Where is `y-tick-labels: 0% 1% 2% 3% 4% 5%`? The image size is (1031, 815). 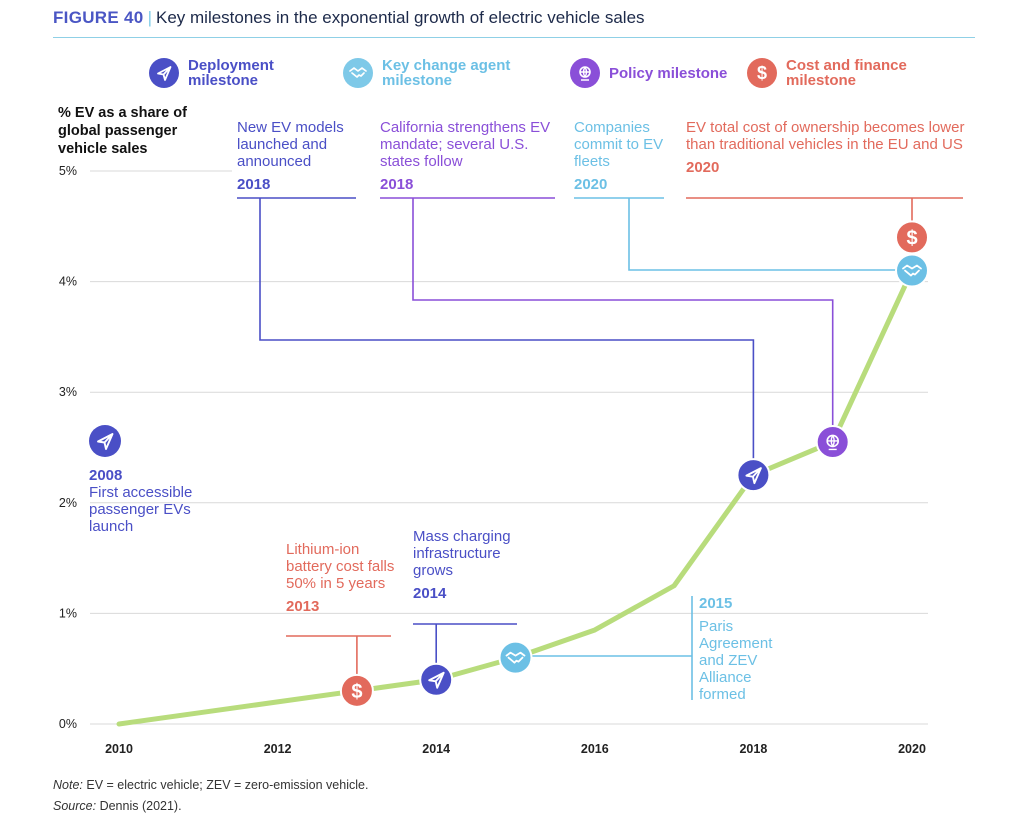 y-tick-labels: 0% 1% 2% 3% 4% 5% is located at coordinates (68, 447).